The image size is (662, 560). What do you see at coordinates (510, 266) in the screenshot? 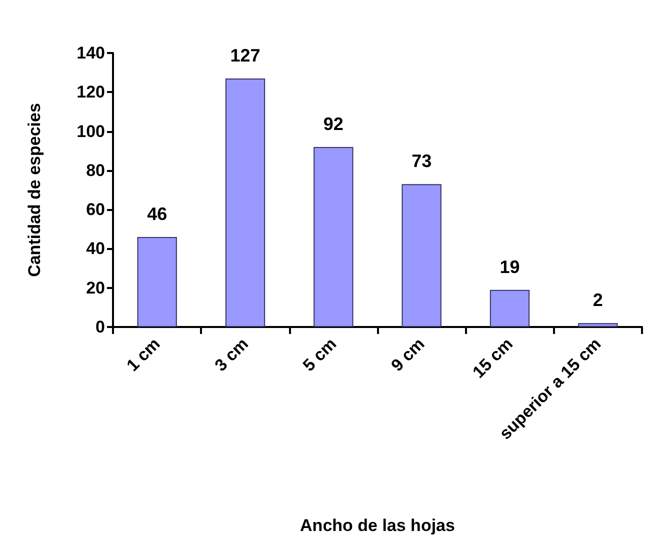
I see `data-label: 19` at bounding box center [510, 266].